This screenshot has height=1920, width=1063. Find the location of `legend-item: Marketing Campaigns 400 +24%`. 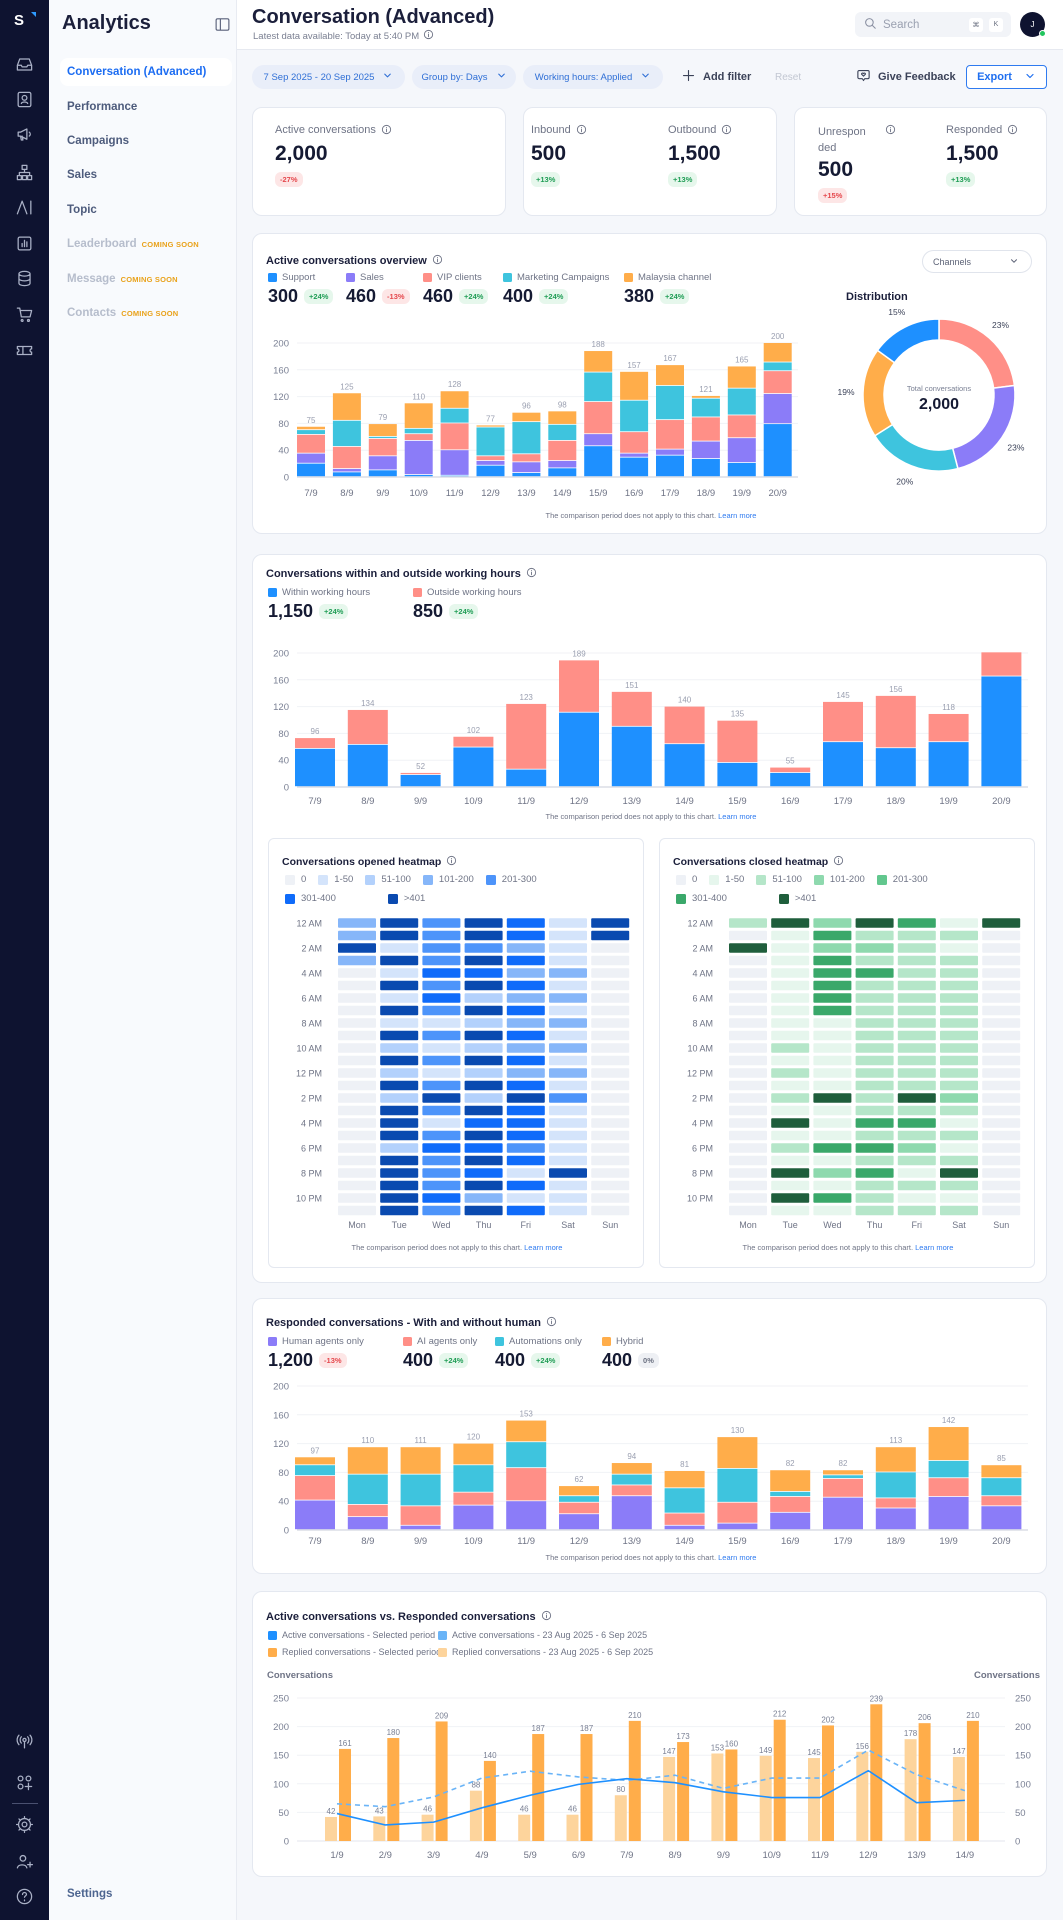

legend-item: Marketing Campaigns 400 +24% is located at coordinates (556, 289).